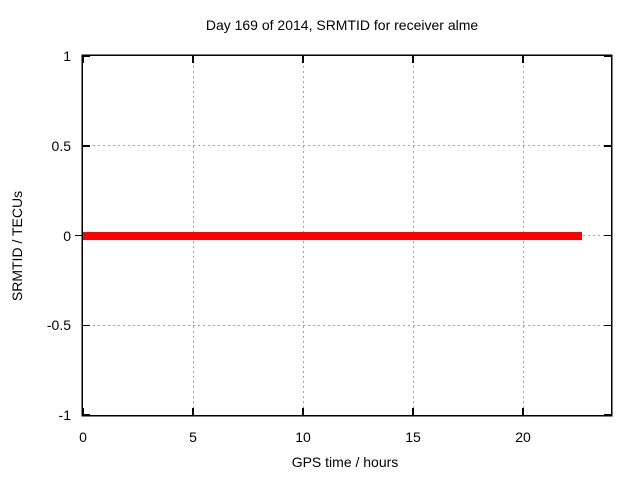 This screenshot has height=480, width=640. I want to click on x-tick-label: 15, so click(413, 437).